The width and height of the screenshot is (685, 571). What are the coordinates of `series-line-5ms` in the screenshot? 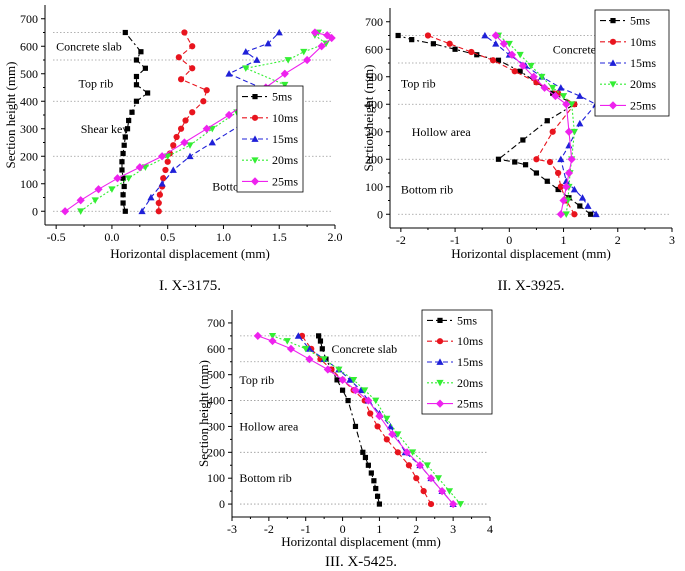 It's located at (135, 122).